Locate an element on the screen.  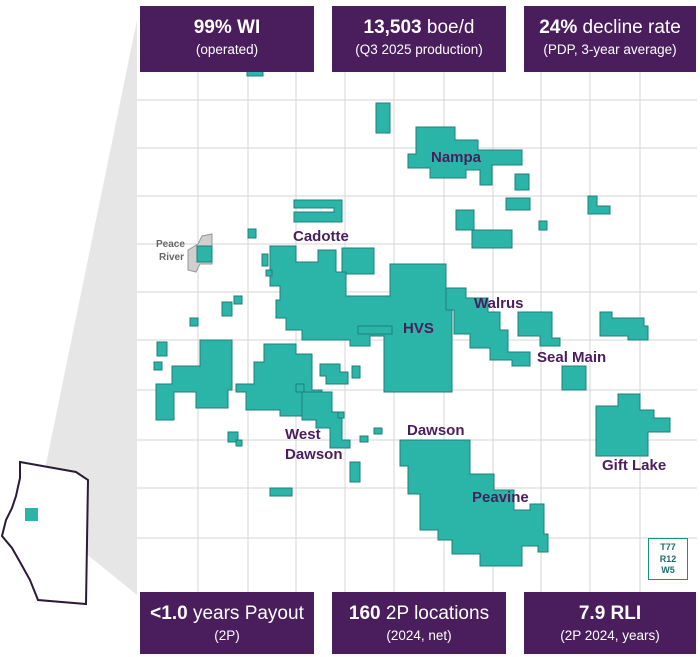
meridian-label: W5 is located at coordinates (668, 570).